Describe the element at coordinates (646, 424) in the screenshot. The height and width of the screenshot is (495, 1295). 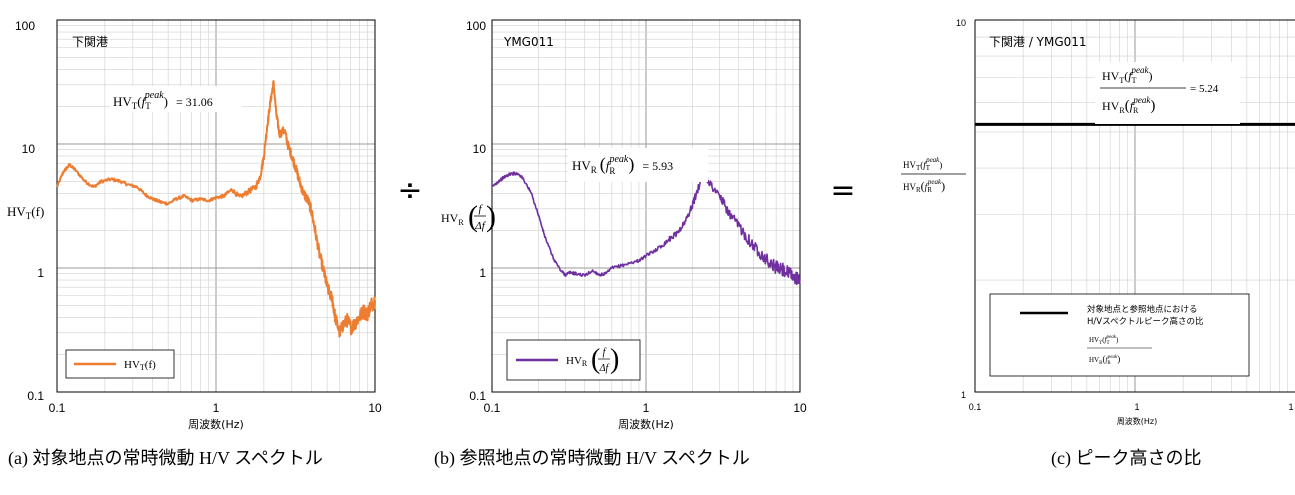
I see `chart-b-xlabel: 周波数(Hz)` at that location.